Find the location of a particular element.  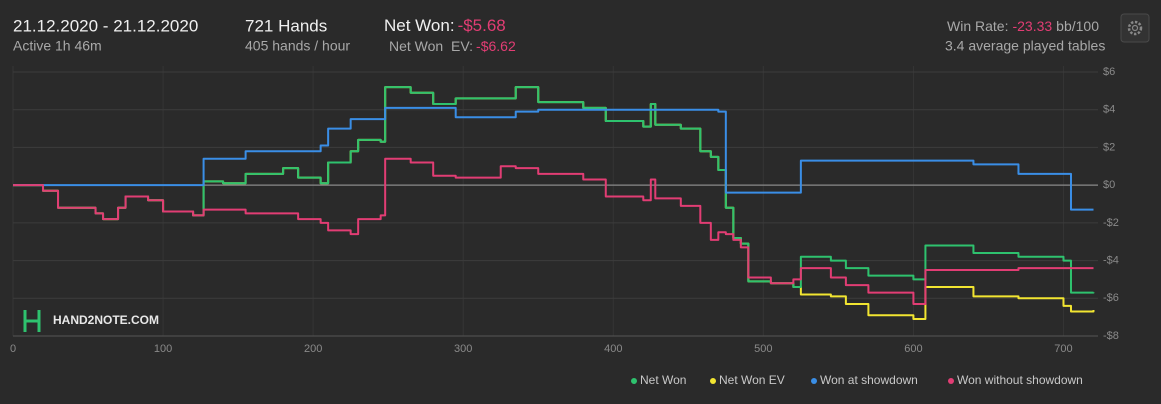

x-tick-label: 700 is located at coordinates (1063, 349).